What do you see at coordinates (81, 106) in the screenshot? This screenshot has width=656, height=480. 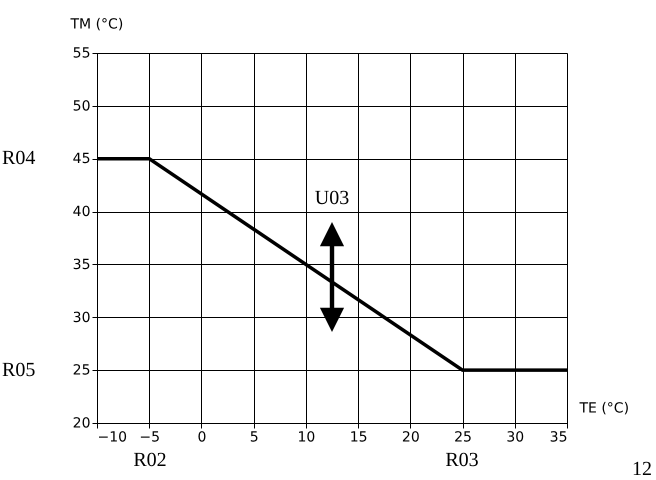 I see `y-tick-label: 50` at bounding box center [81, 106].